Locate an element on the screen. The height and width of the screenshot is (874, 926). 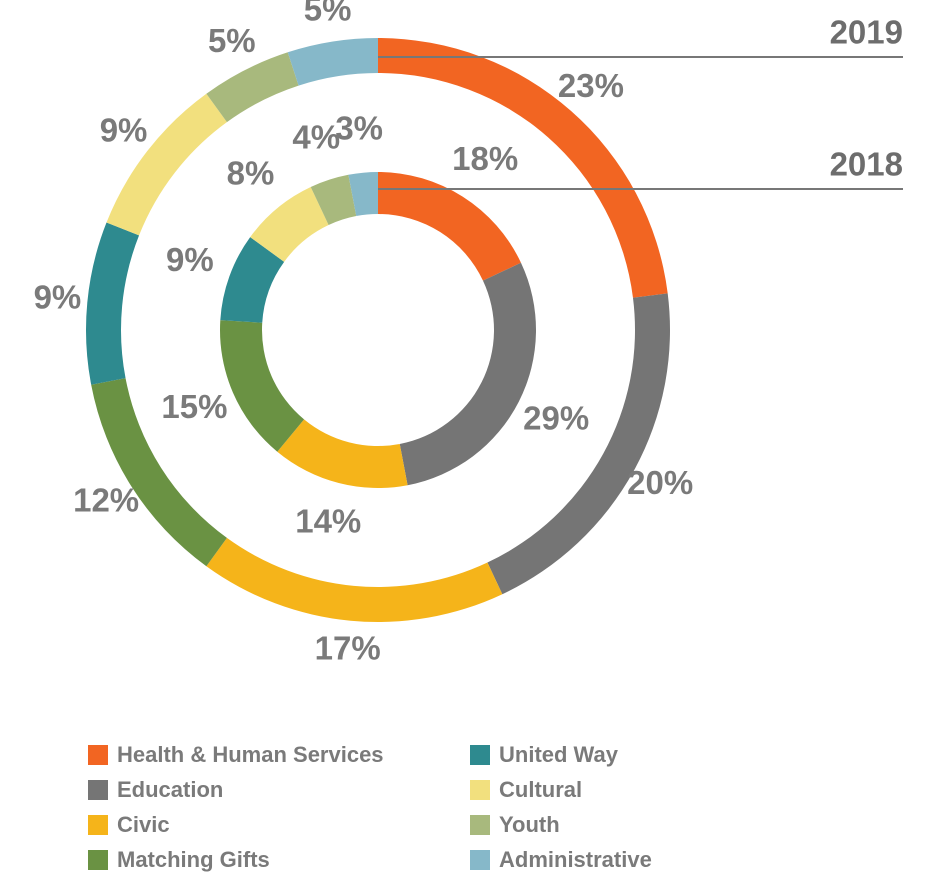
data-label: 3% is located at coordinates (359, 128).